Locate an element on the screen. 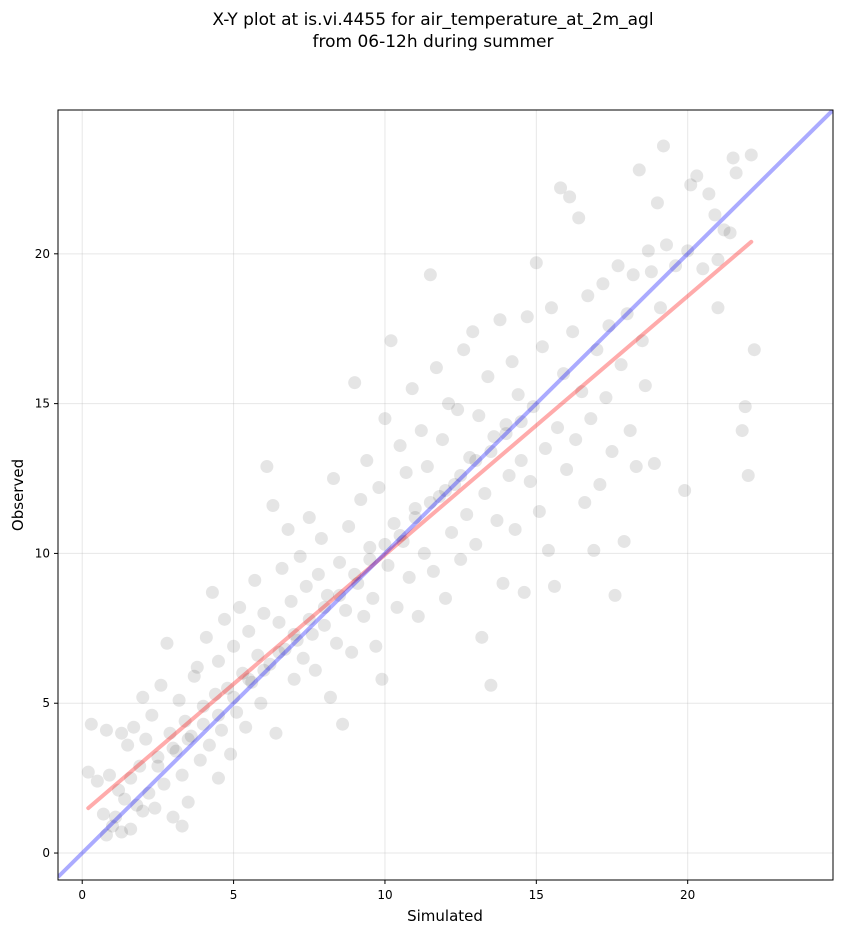 Image resolution: width=843 pixels, height=934 pixels. x-tick-label: 5 is located at coordinates (234, 895).